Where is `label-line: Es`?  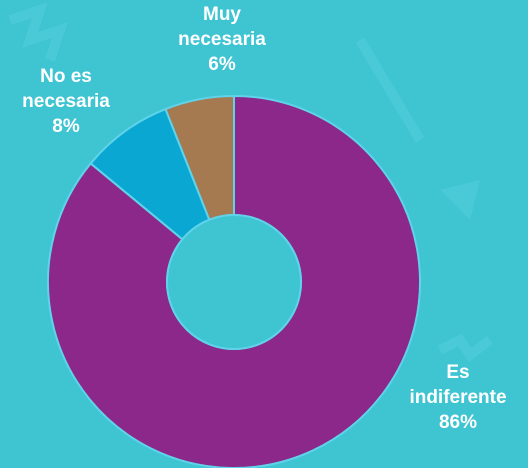 label-line: Es is located at coordinates (457, 372).